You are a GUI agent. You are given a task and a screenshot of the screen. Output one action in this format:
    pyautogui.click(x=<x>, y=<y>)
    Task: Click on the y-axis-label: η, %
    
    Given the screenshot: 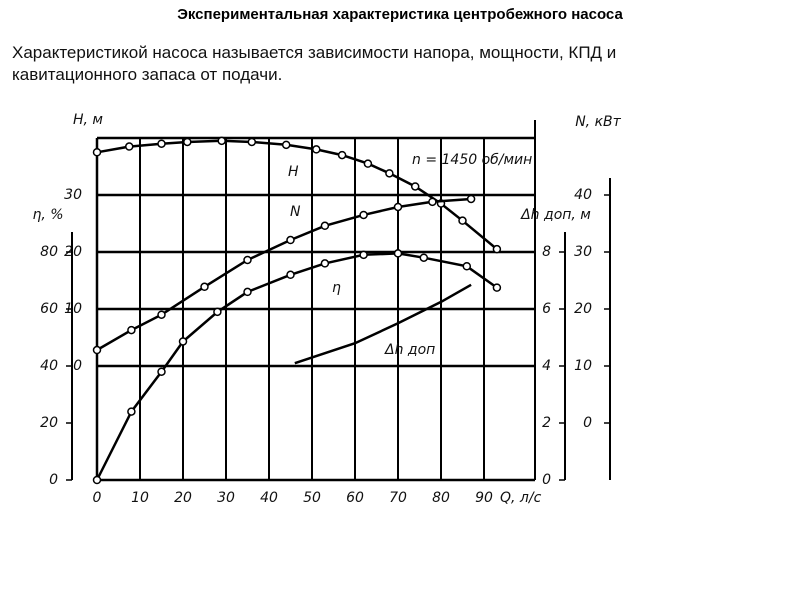 What is the action you would take?
    pyautogui.click(x=47, y=215)
    